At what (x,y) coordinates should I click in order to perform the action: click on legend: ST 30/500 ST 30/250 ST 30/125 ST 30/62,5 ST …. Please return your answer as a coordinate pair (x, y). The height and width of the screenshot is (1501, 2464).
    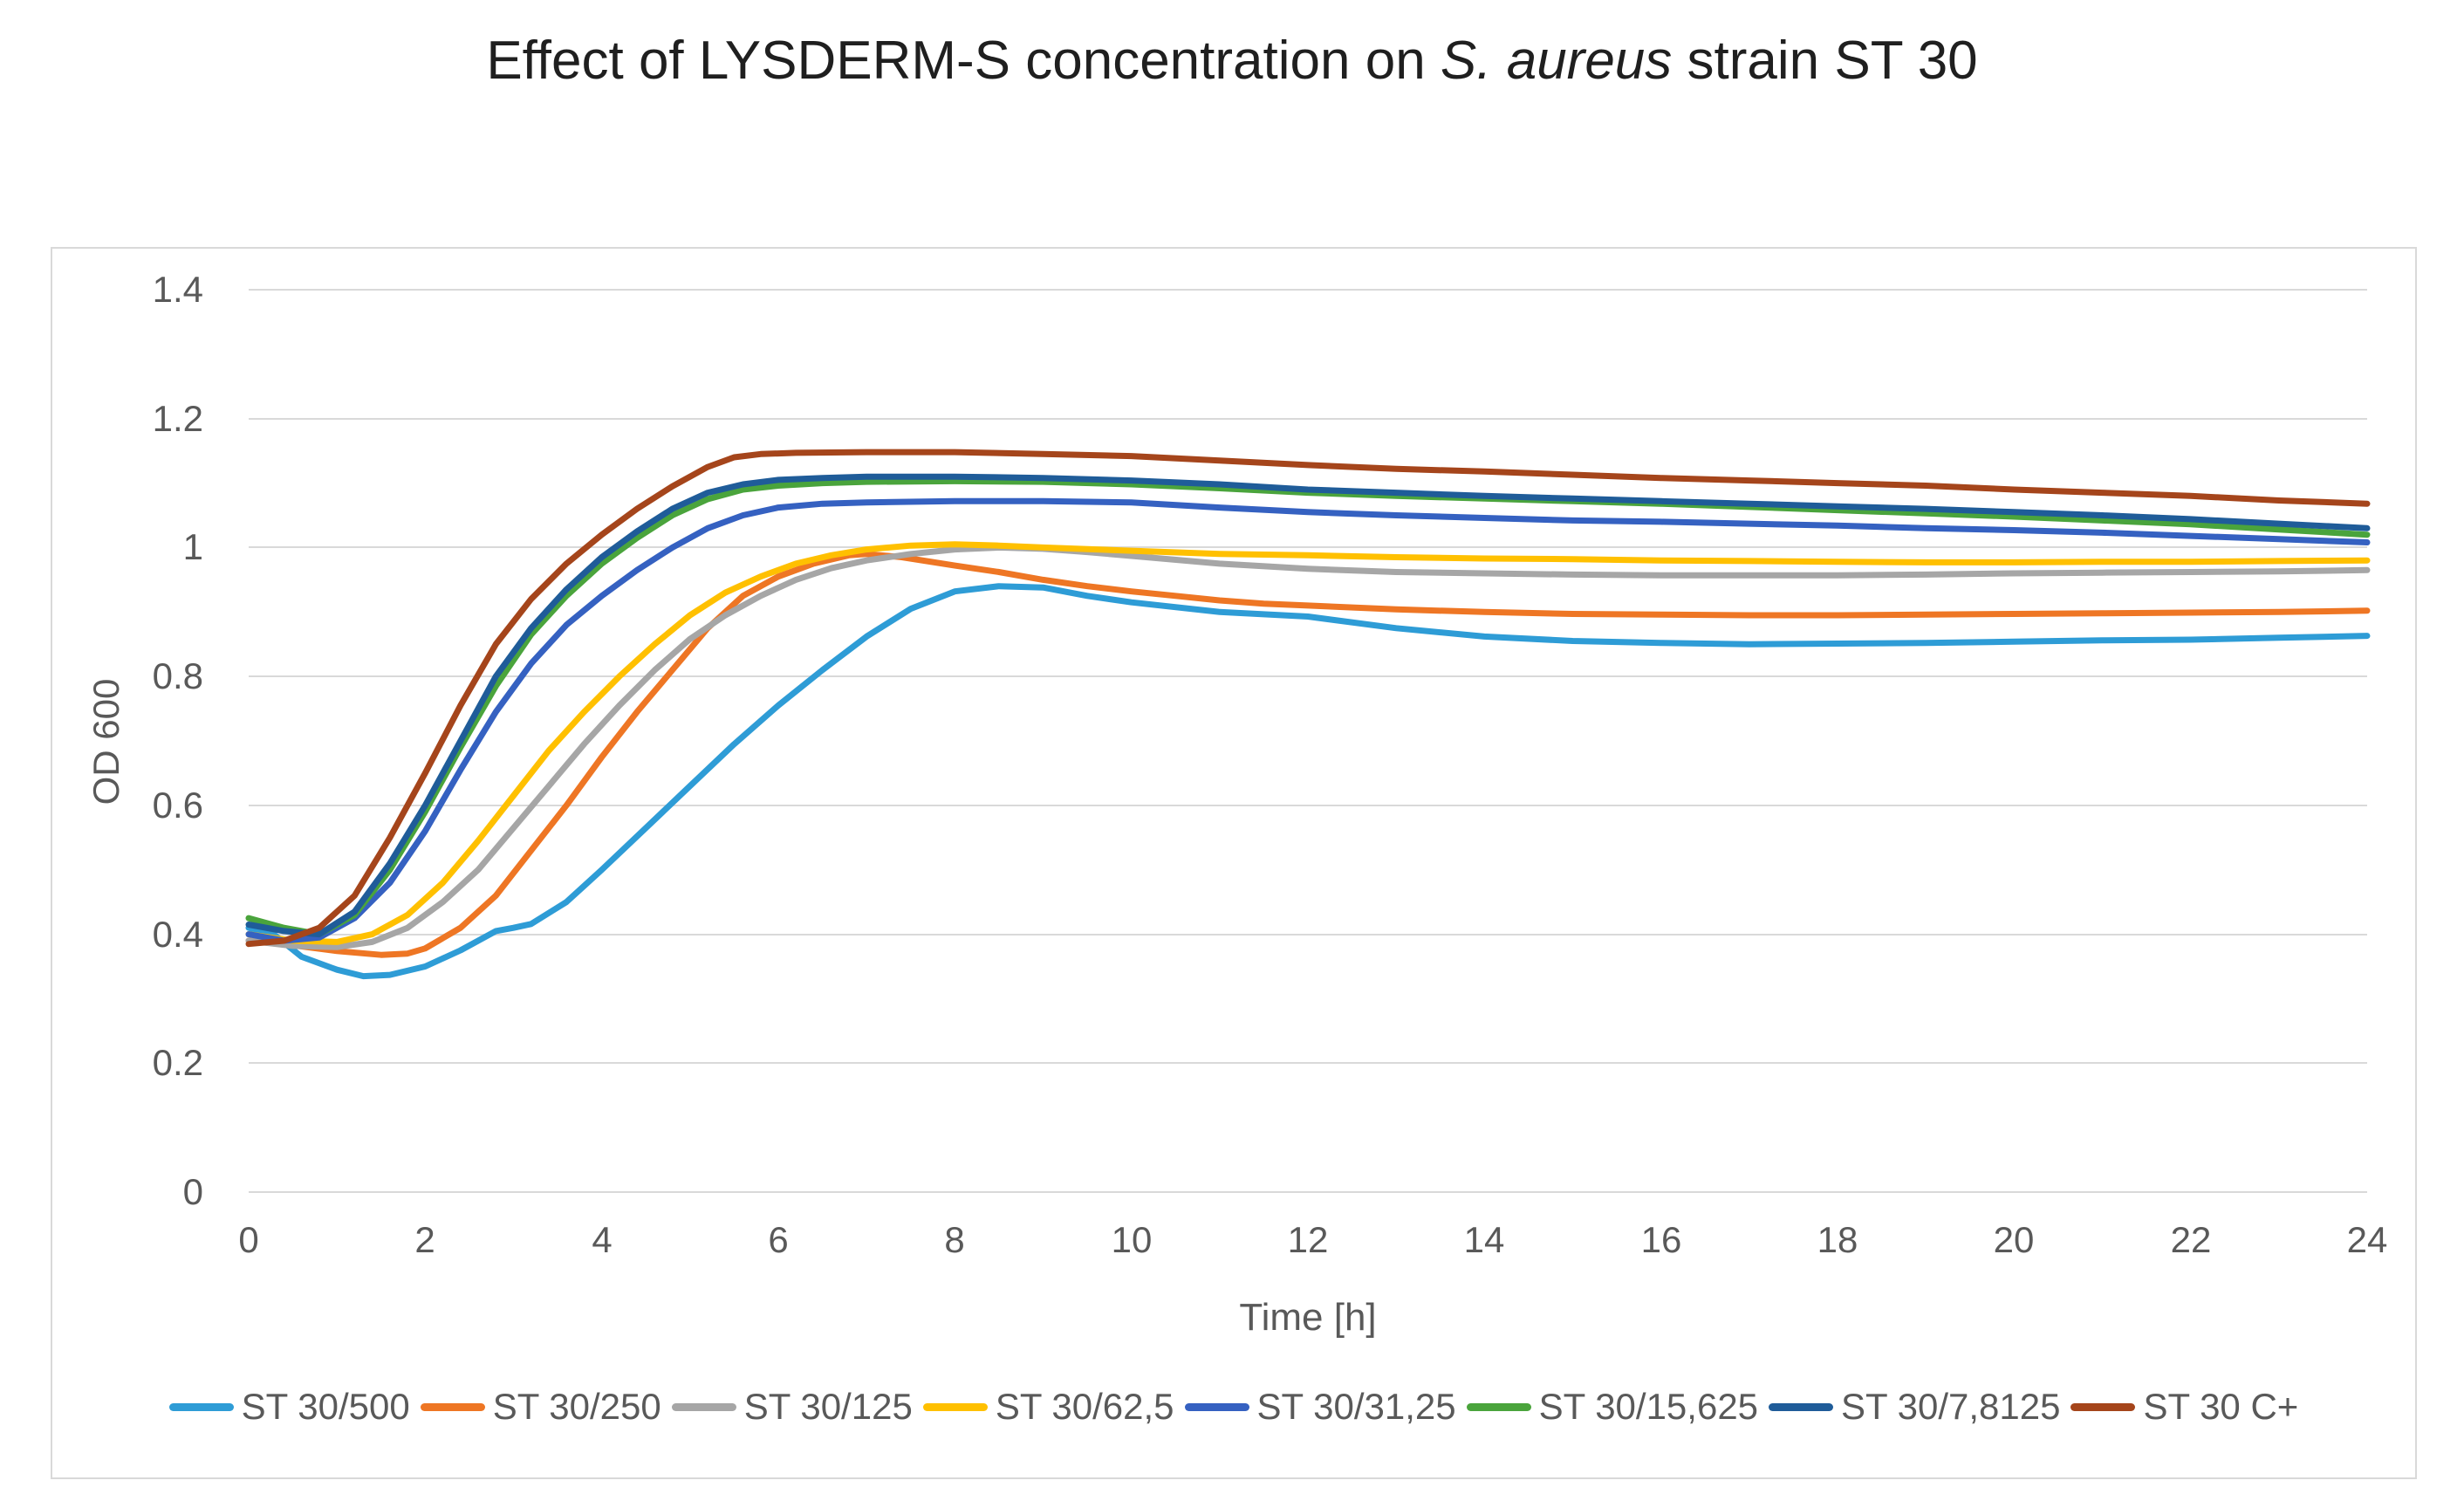
    Looking at the image, I should click on (1234, 1407).